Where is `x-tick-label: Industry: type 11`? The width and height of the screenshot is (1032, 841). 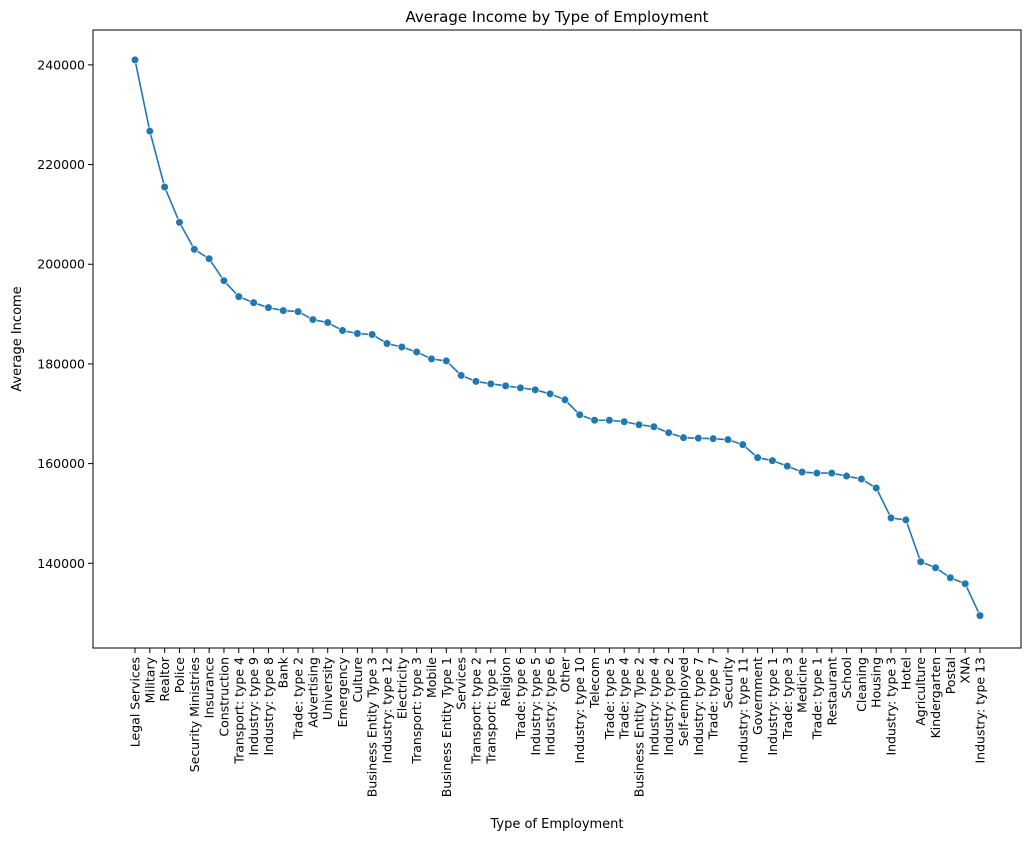 x-tick-label: Industry: type 11 is located at coordinates (742, 710).